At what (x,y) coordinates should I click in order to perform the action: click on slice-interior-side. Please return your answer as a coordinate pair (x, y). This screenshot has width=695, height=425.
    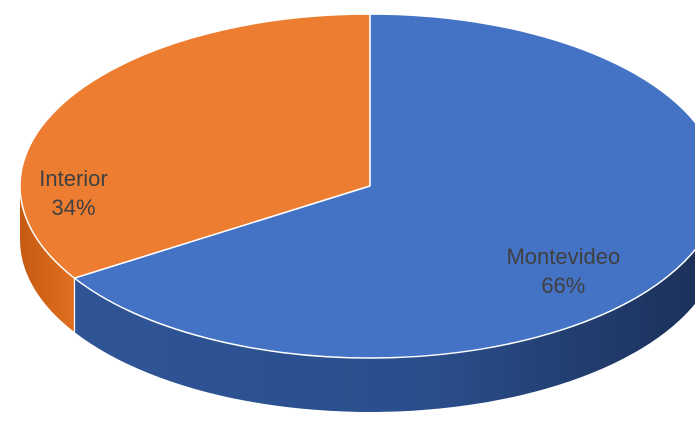
    Looking at the image, I should click on (47, 259).